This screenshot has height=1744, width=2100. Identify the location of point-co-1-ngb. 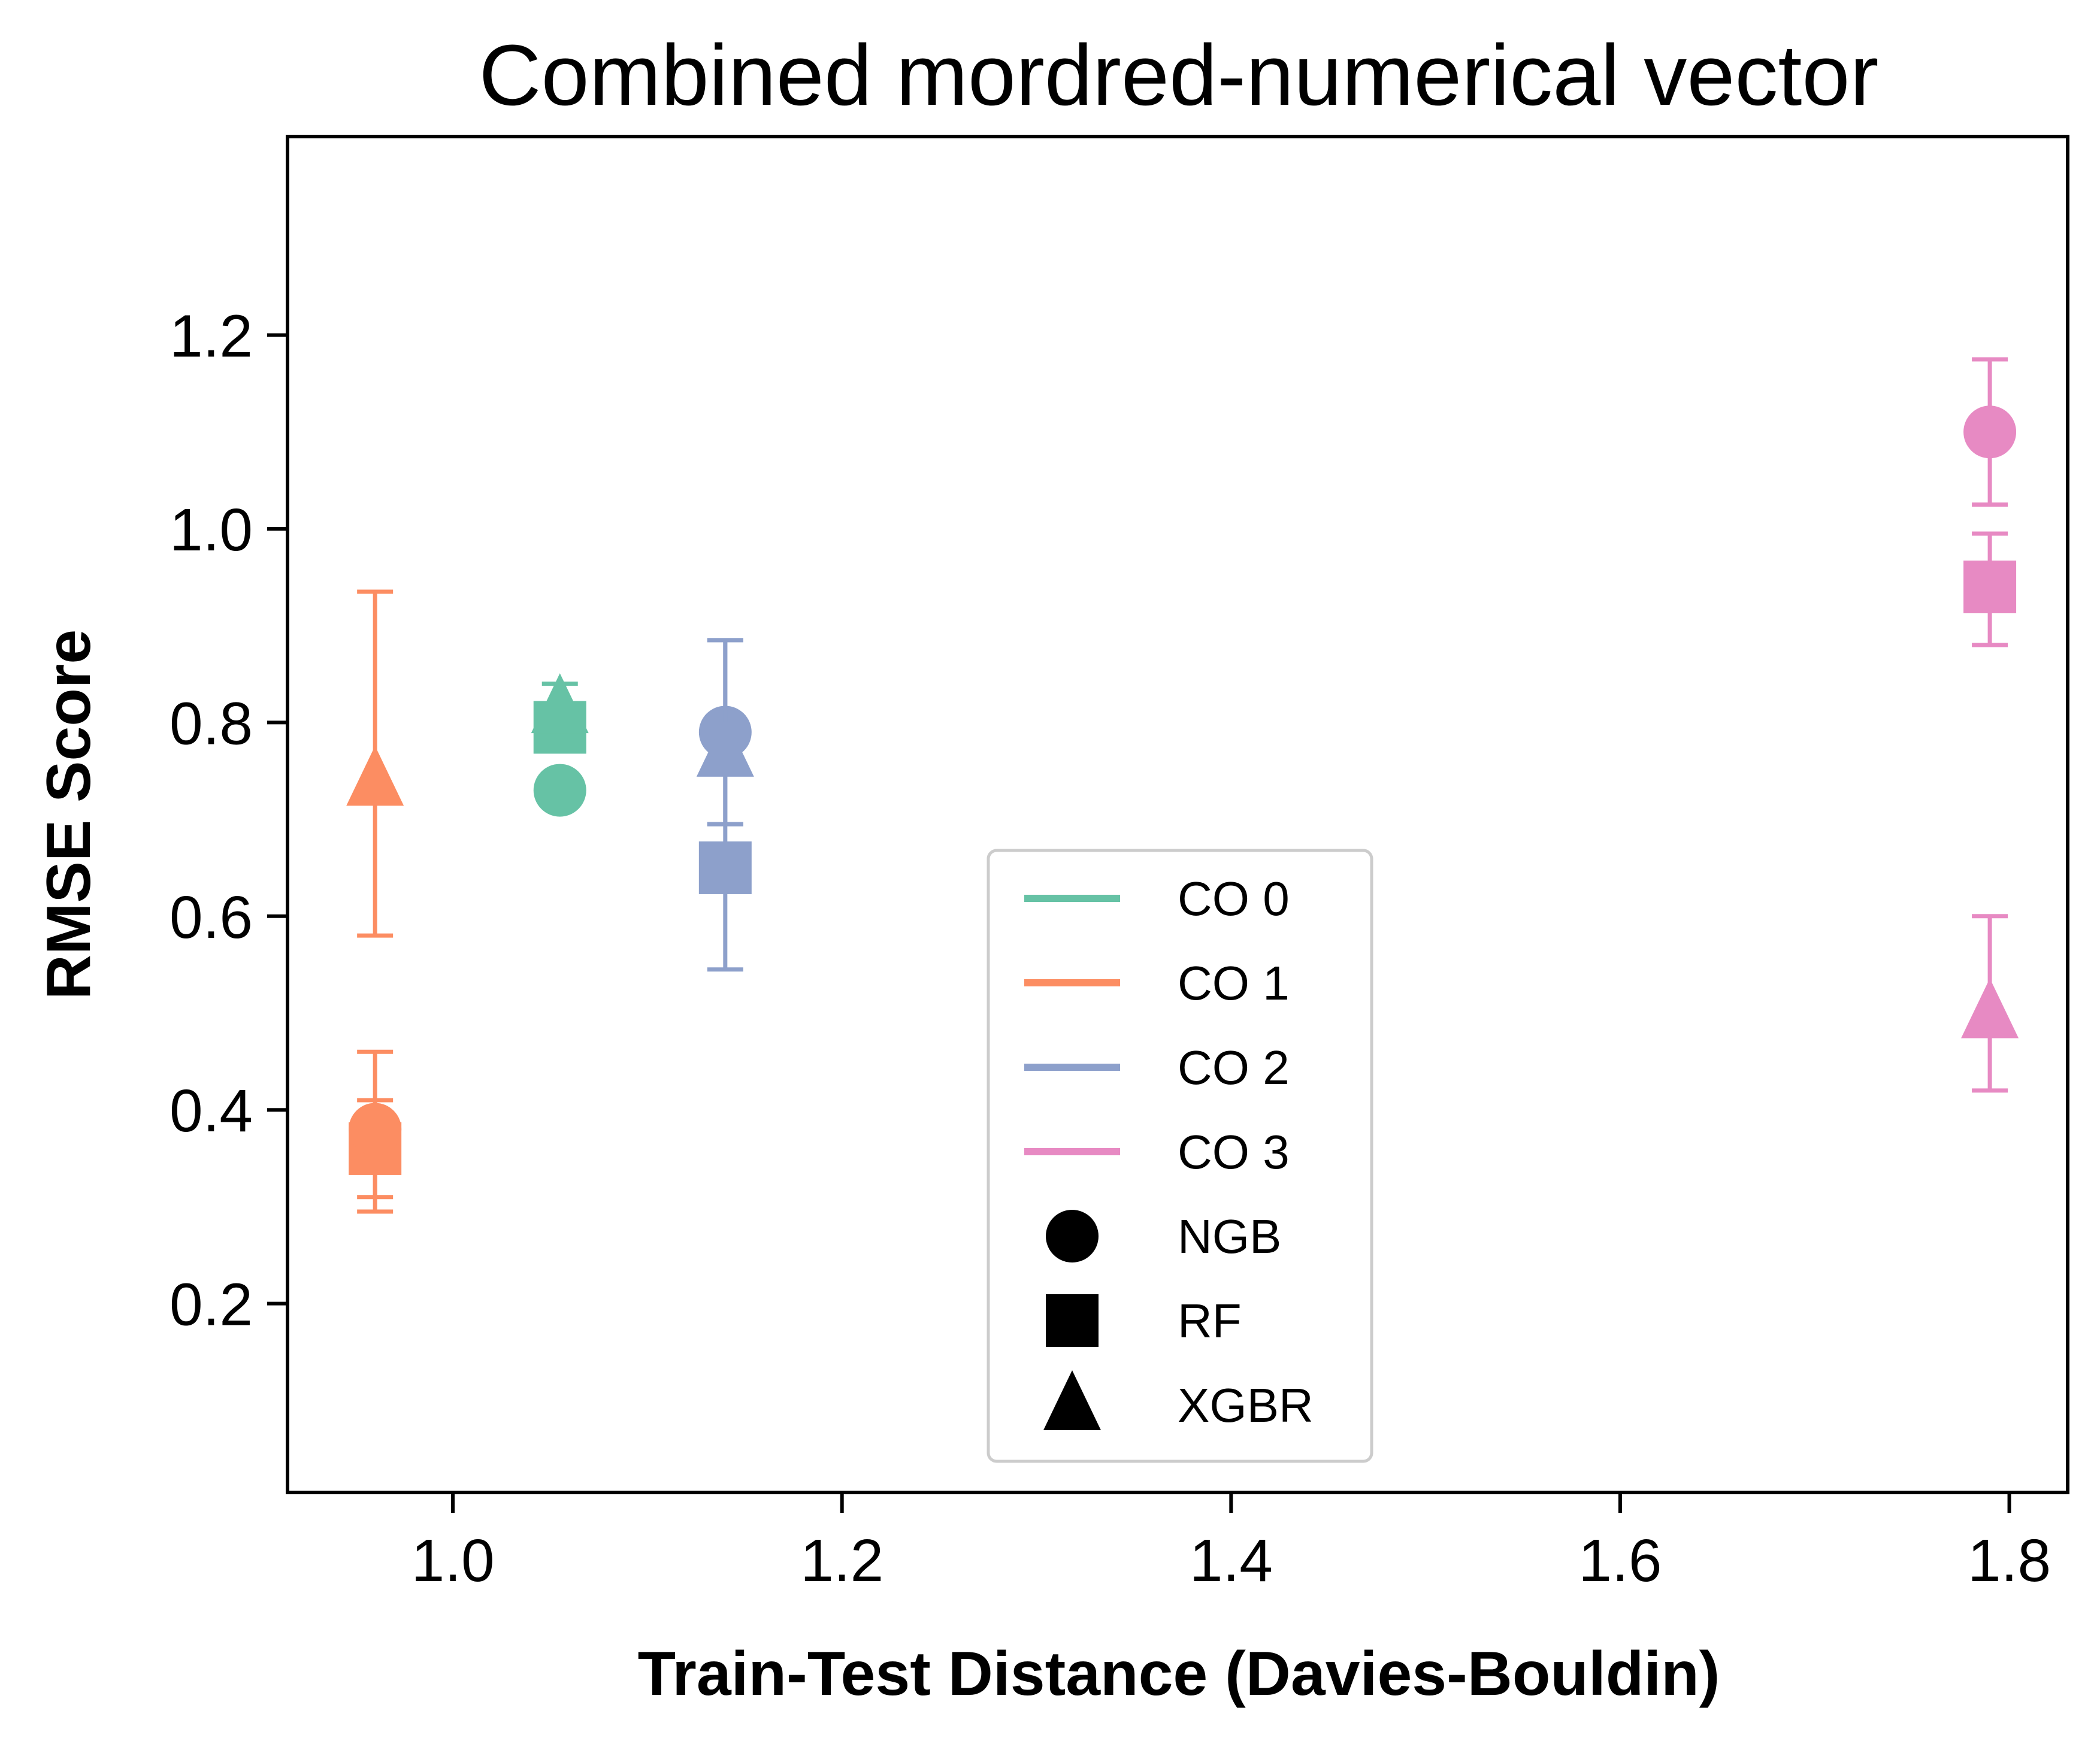
(376, 1124).